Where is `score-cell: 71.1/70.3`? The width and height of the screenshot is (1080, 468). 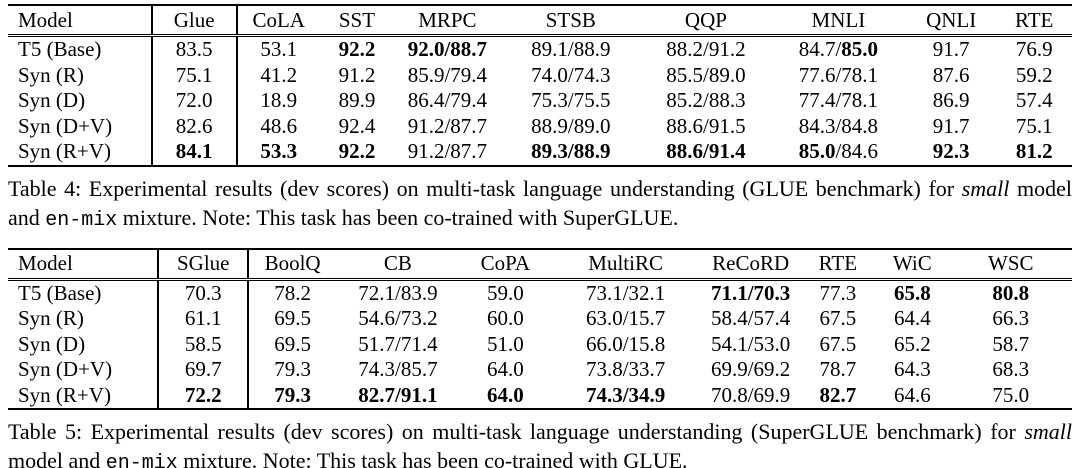 score-cell: 71.1/70.3 is located at coordinates (750, 292).